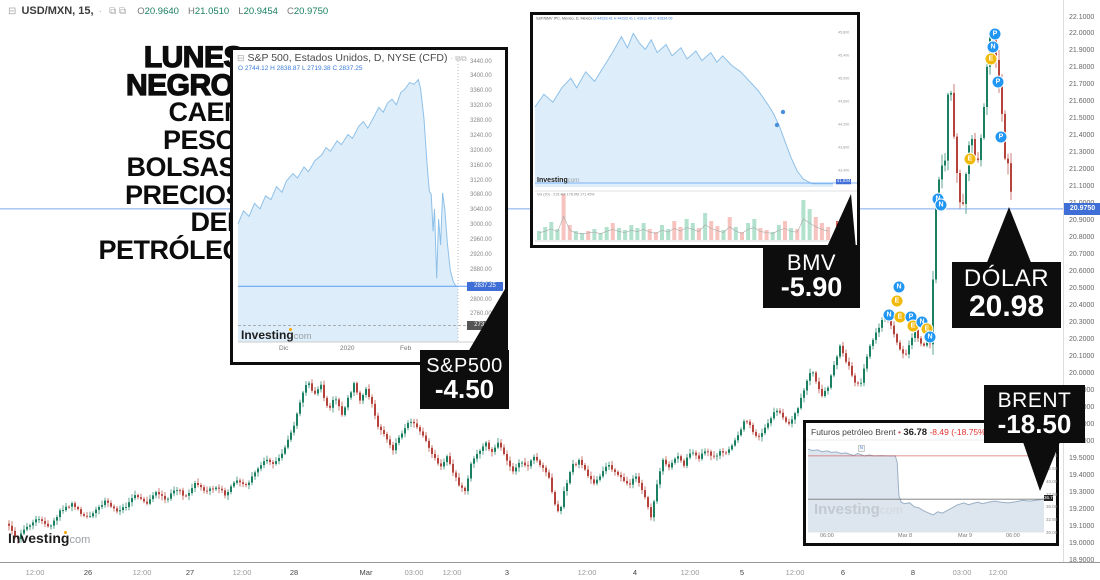  I want to click on price-axis-label: 22.0000, so click(1082, 34).